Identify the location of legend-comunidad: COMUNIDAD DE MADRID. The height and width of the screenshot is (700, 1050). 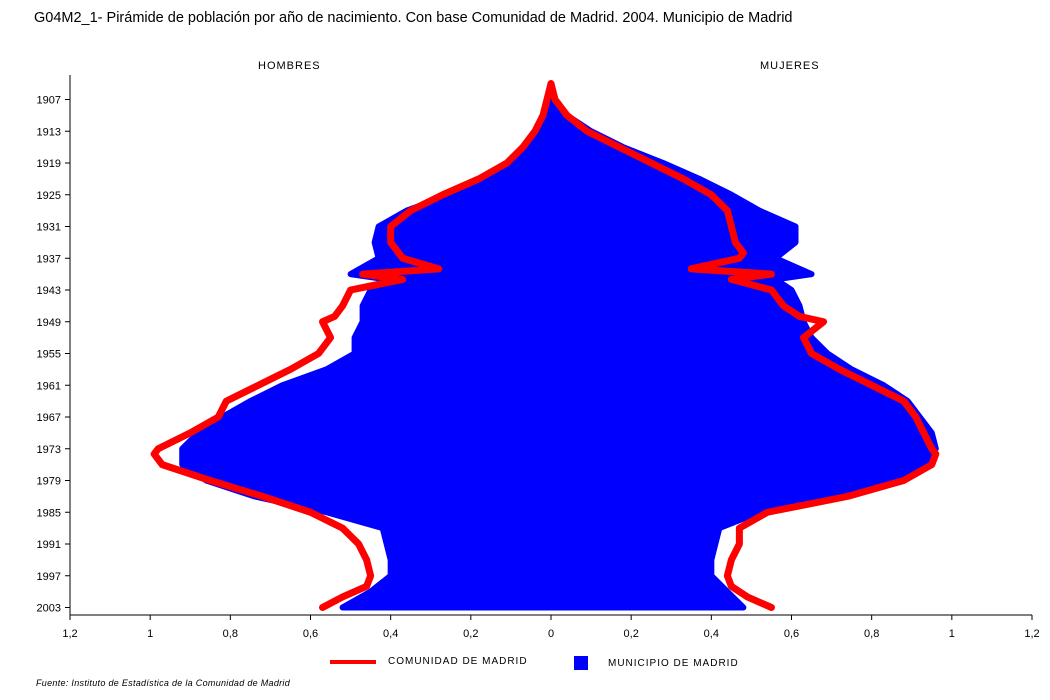
(429, 661).